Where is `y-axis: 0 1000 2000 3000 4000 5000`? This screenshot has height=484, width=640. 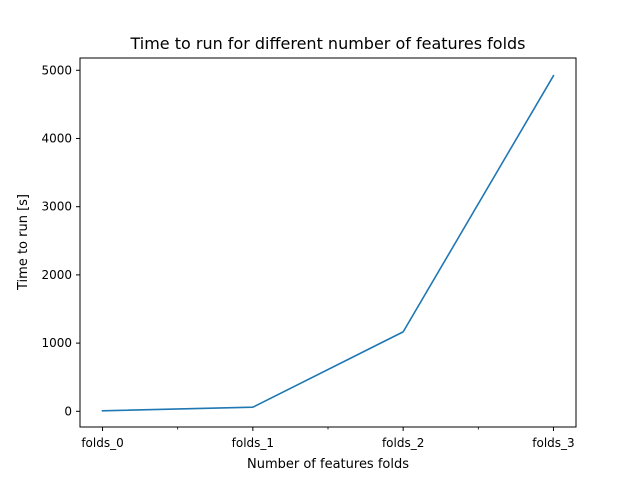
y-axis: 0 1000 2000 3000 4000 5000 is located at coordinates (60, 240).